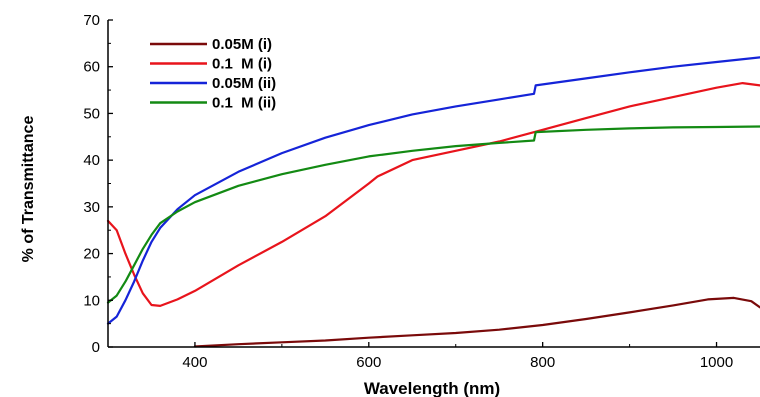  I want to click on y-tick-label: 30, so click(91, 207).